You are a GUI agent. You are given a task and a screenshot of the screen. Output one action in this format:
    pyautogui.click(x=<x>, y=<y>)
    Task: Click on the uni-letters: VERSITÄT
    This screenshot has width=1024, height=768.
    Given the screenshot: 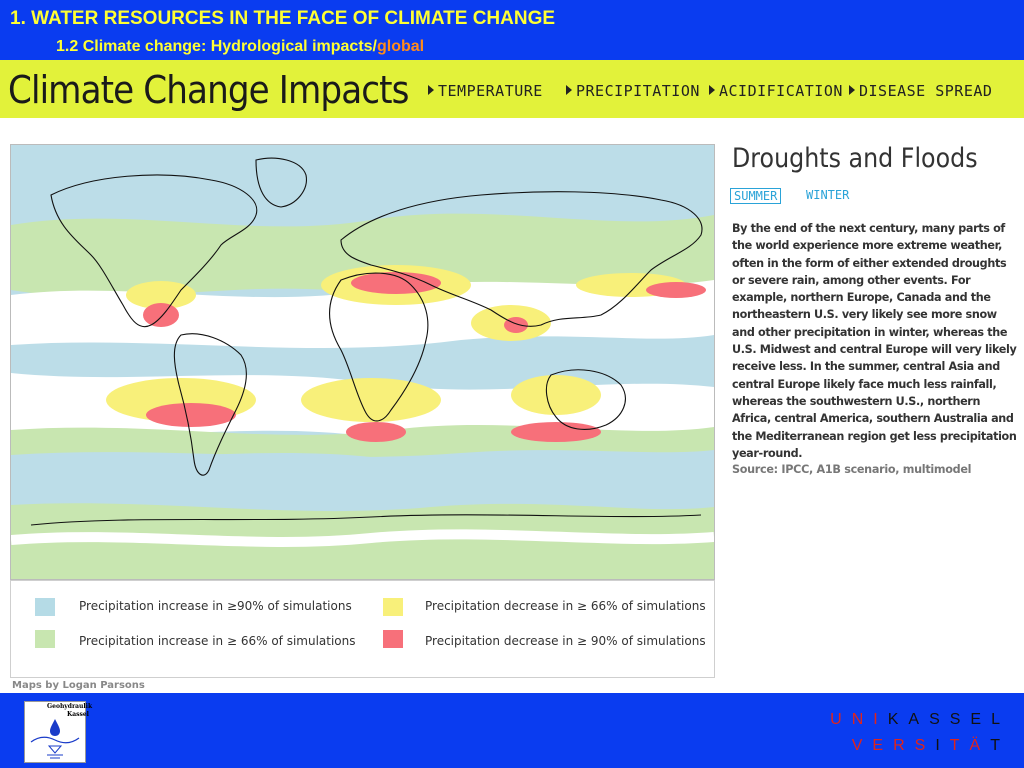 What is the action you would take?
    pyautogui.click(x=931, y=745)
    